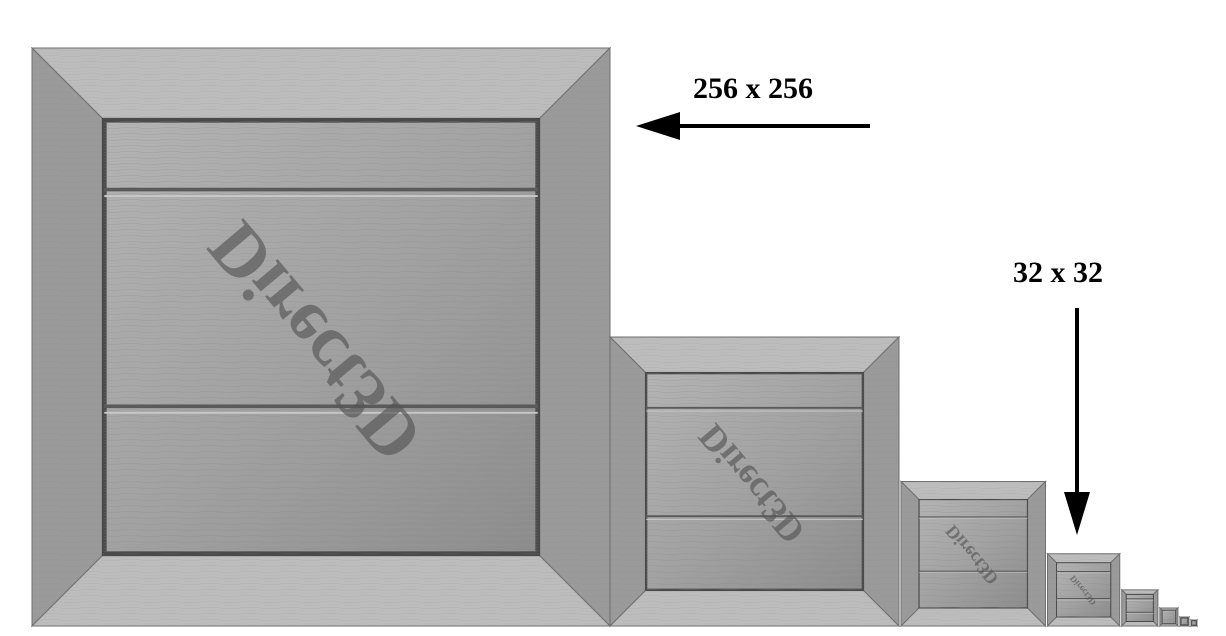 This screenshot has height=636, width=1226. I want to click on size-label-256: 256 x 256, so click(753, 88).